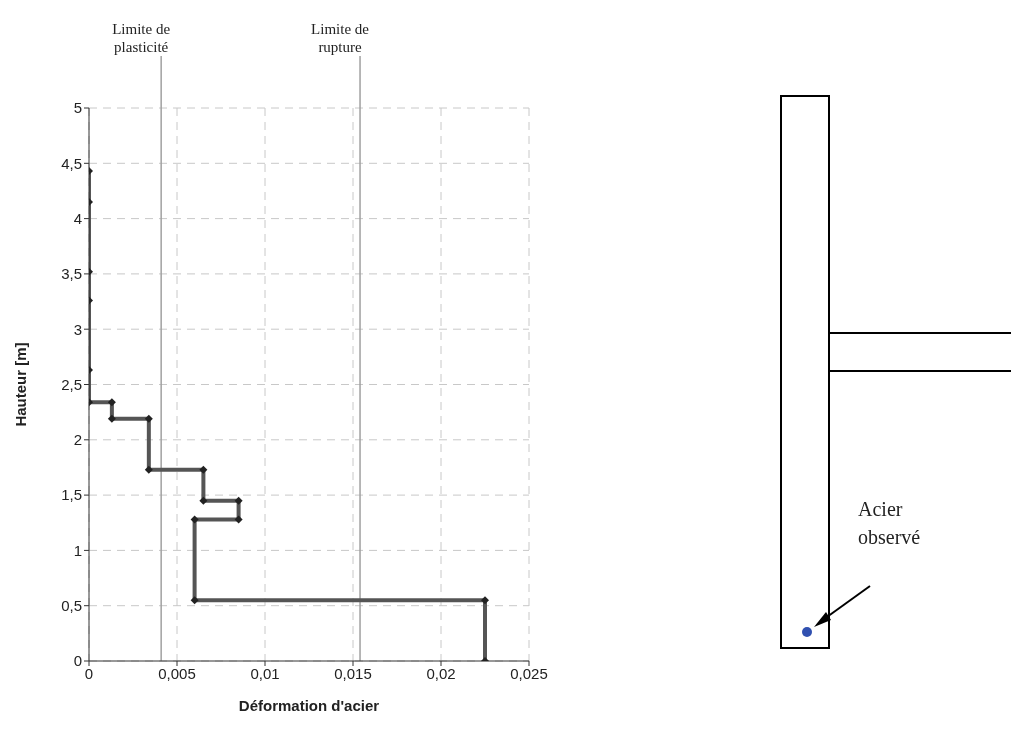 The height and width of the screenshot is (756, 1011). I want to click on x-tick-label: 0,025, so click(529, 673).